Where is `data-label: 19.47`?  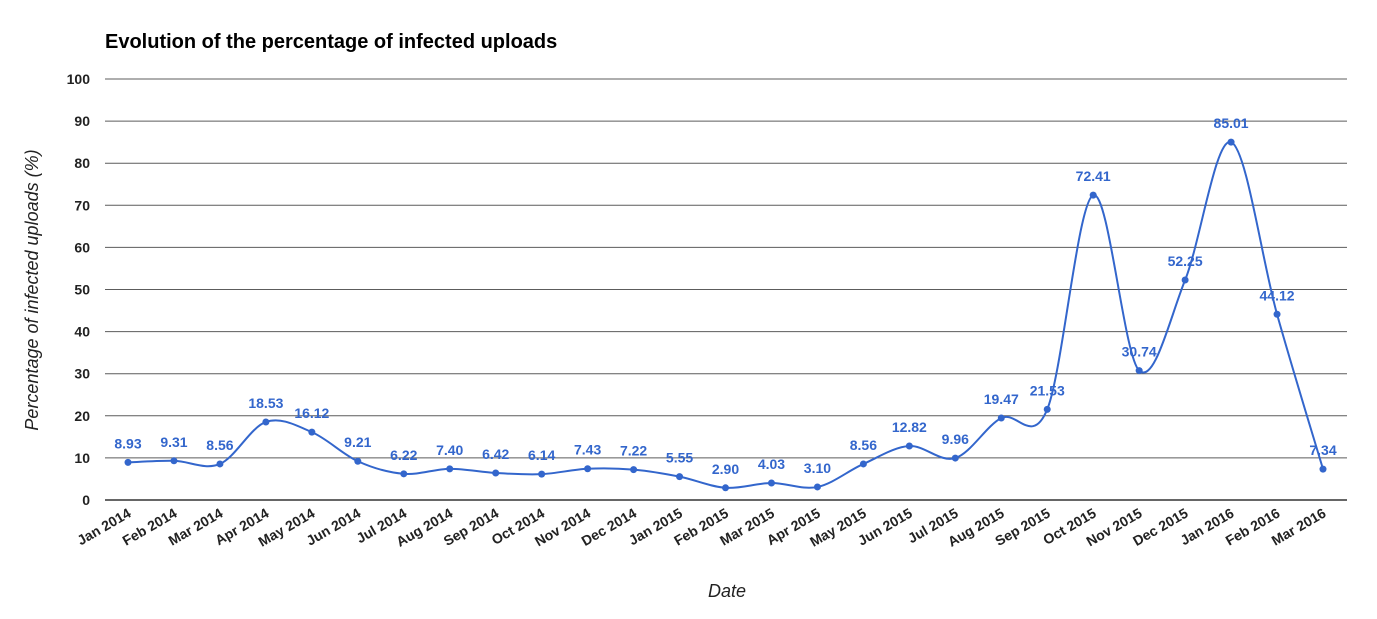 data-label: 19.47 is located at coordinates (1001, 399).